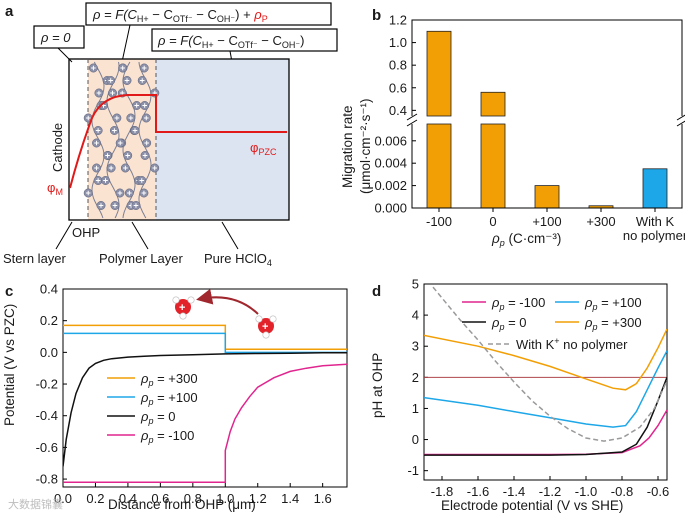  What do you see at coordinates (398, 42) in the screenshot?
I see `y-tick-label: 1.0` at bounding box center [398, 42].